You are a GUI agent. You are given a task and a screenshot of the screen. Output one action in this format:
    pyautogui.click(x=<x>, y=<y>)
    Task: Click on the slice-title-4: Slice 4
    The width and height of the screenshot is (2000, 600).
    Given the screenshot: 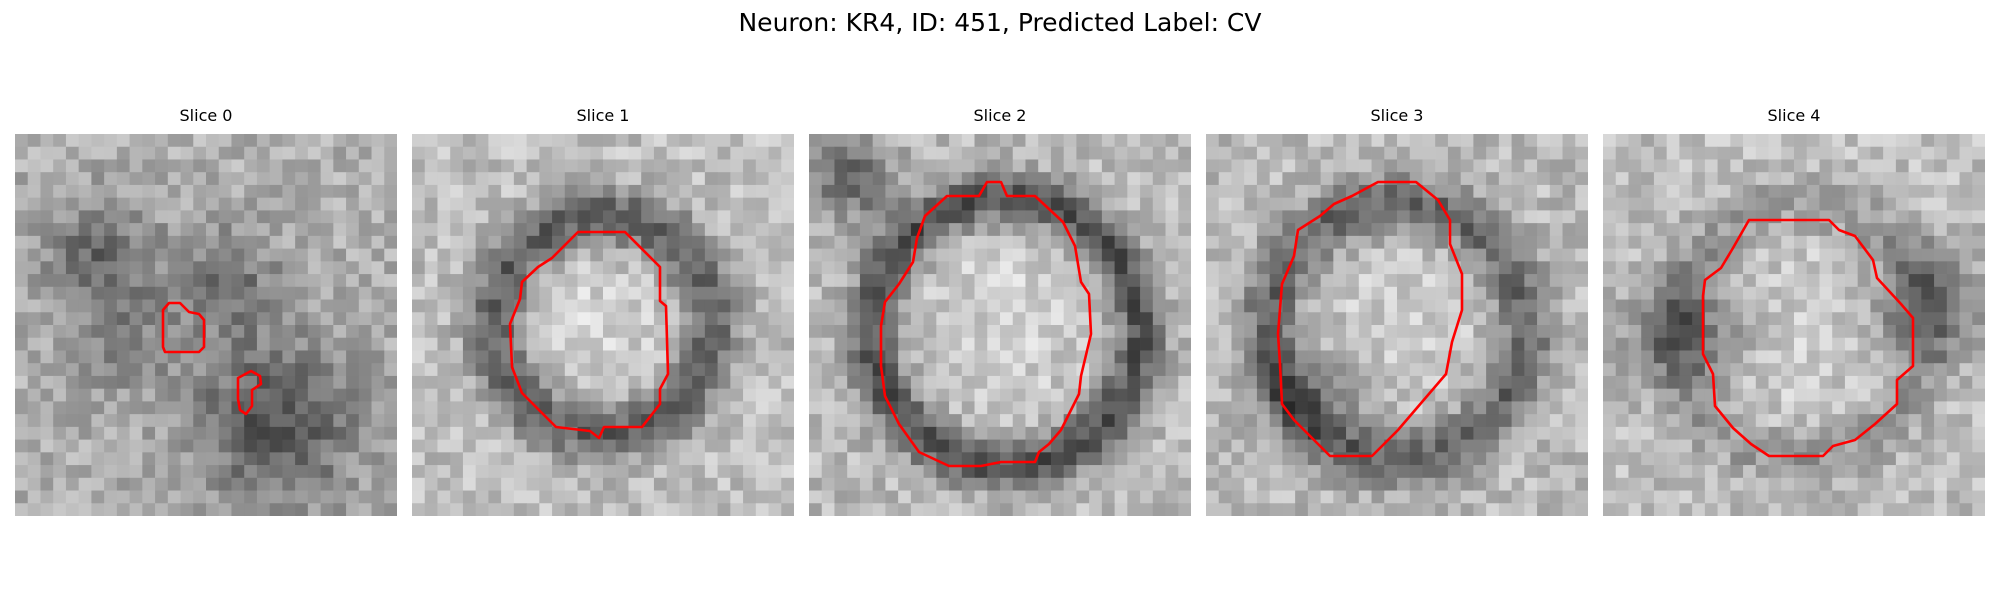 What is the action you would take?
    pyautogui.click(x=1794, y=115)
    